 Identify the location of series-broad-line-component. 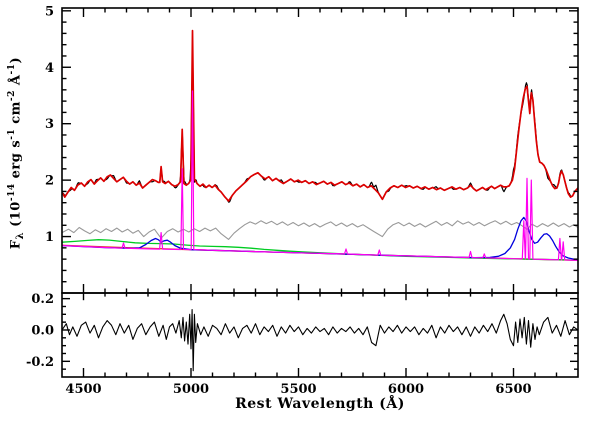
(320, 238).